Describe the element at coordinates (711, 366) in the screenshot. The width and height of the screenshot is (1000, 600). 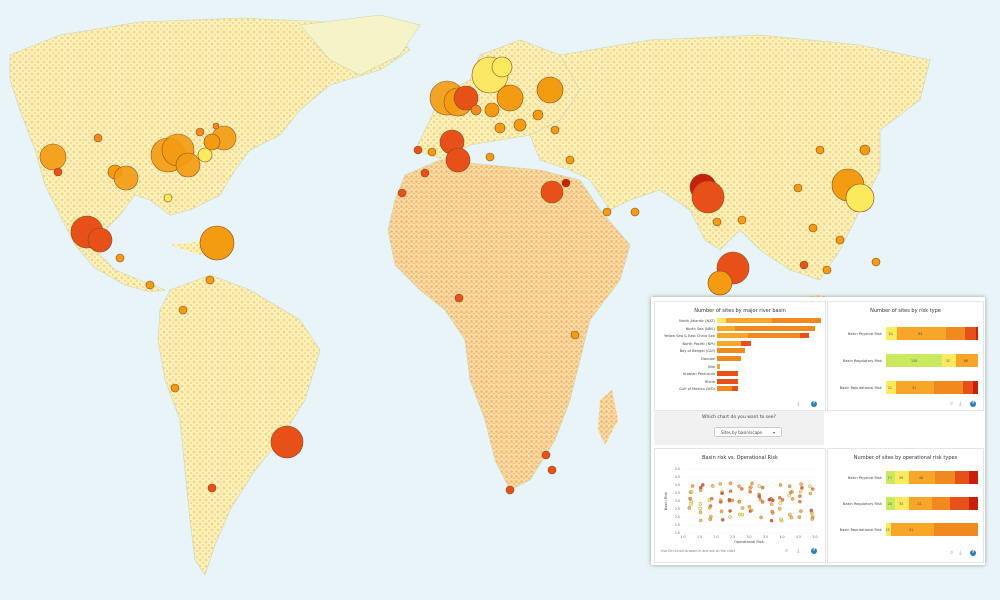
I see `basin-row-label: Nile` at that location.